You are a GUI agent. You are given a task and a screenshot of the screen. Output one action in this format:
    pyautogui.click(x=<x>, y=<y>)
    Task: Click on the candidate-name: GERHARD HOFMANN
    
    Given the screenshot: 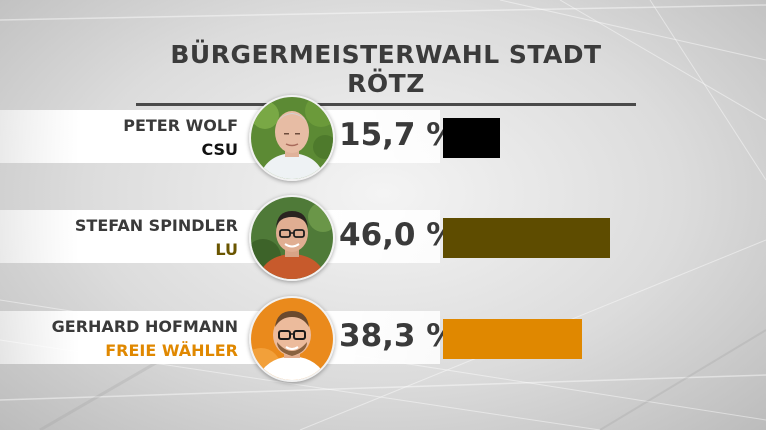 What is the action you would take?
    pyautogui.click(x=144, y=326)
    